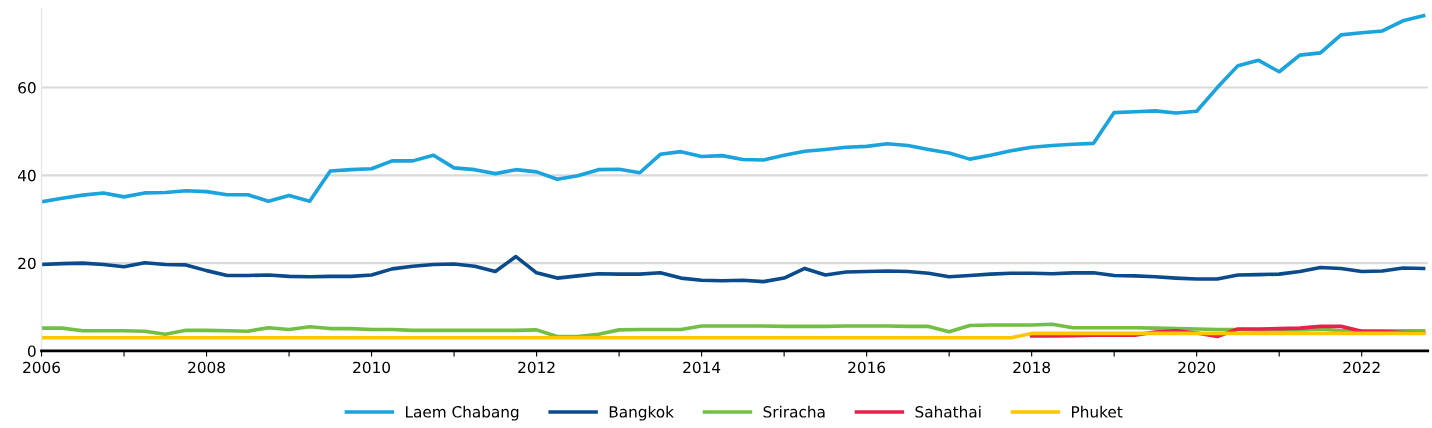 This screenshot has height=428, width=1432. I want to click on x-tick-label: 2018, so click(1032, 367).